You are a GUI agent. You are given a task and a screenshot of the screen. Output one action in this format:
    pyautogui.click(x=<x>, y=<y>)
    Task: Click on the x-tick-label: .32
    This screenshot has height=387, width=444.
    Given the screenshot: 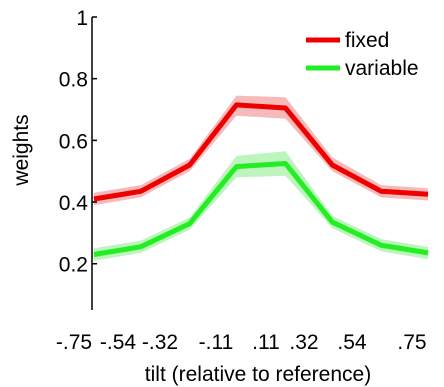 What is the action you would take?
    pyautogui.click(x=303, y=342)
    